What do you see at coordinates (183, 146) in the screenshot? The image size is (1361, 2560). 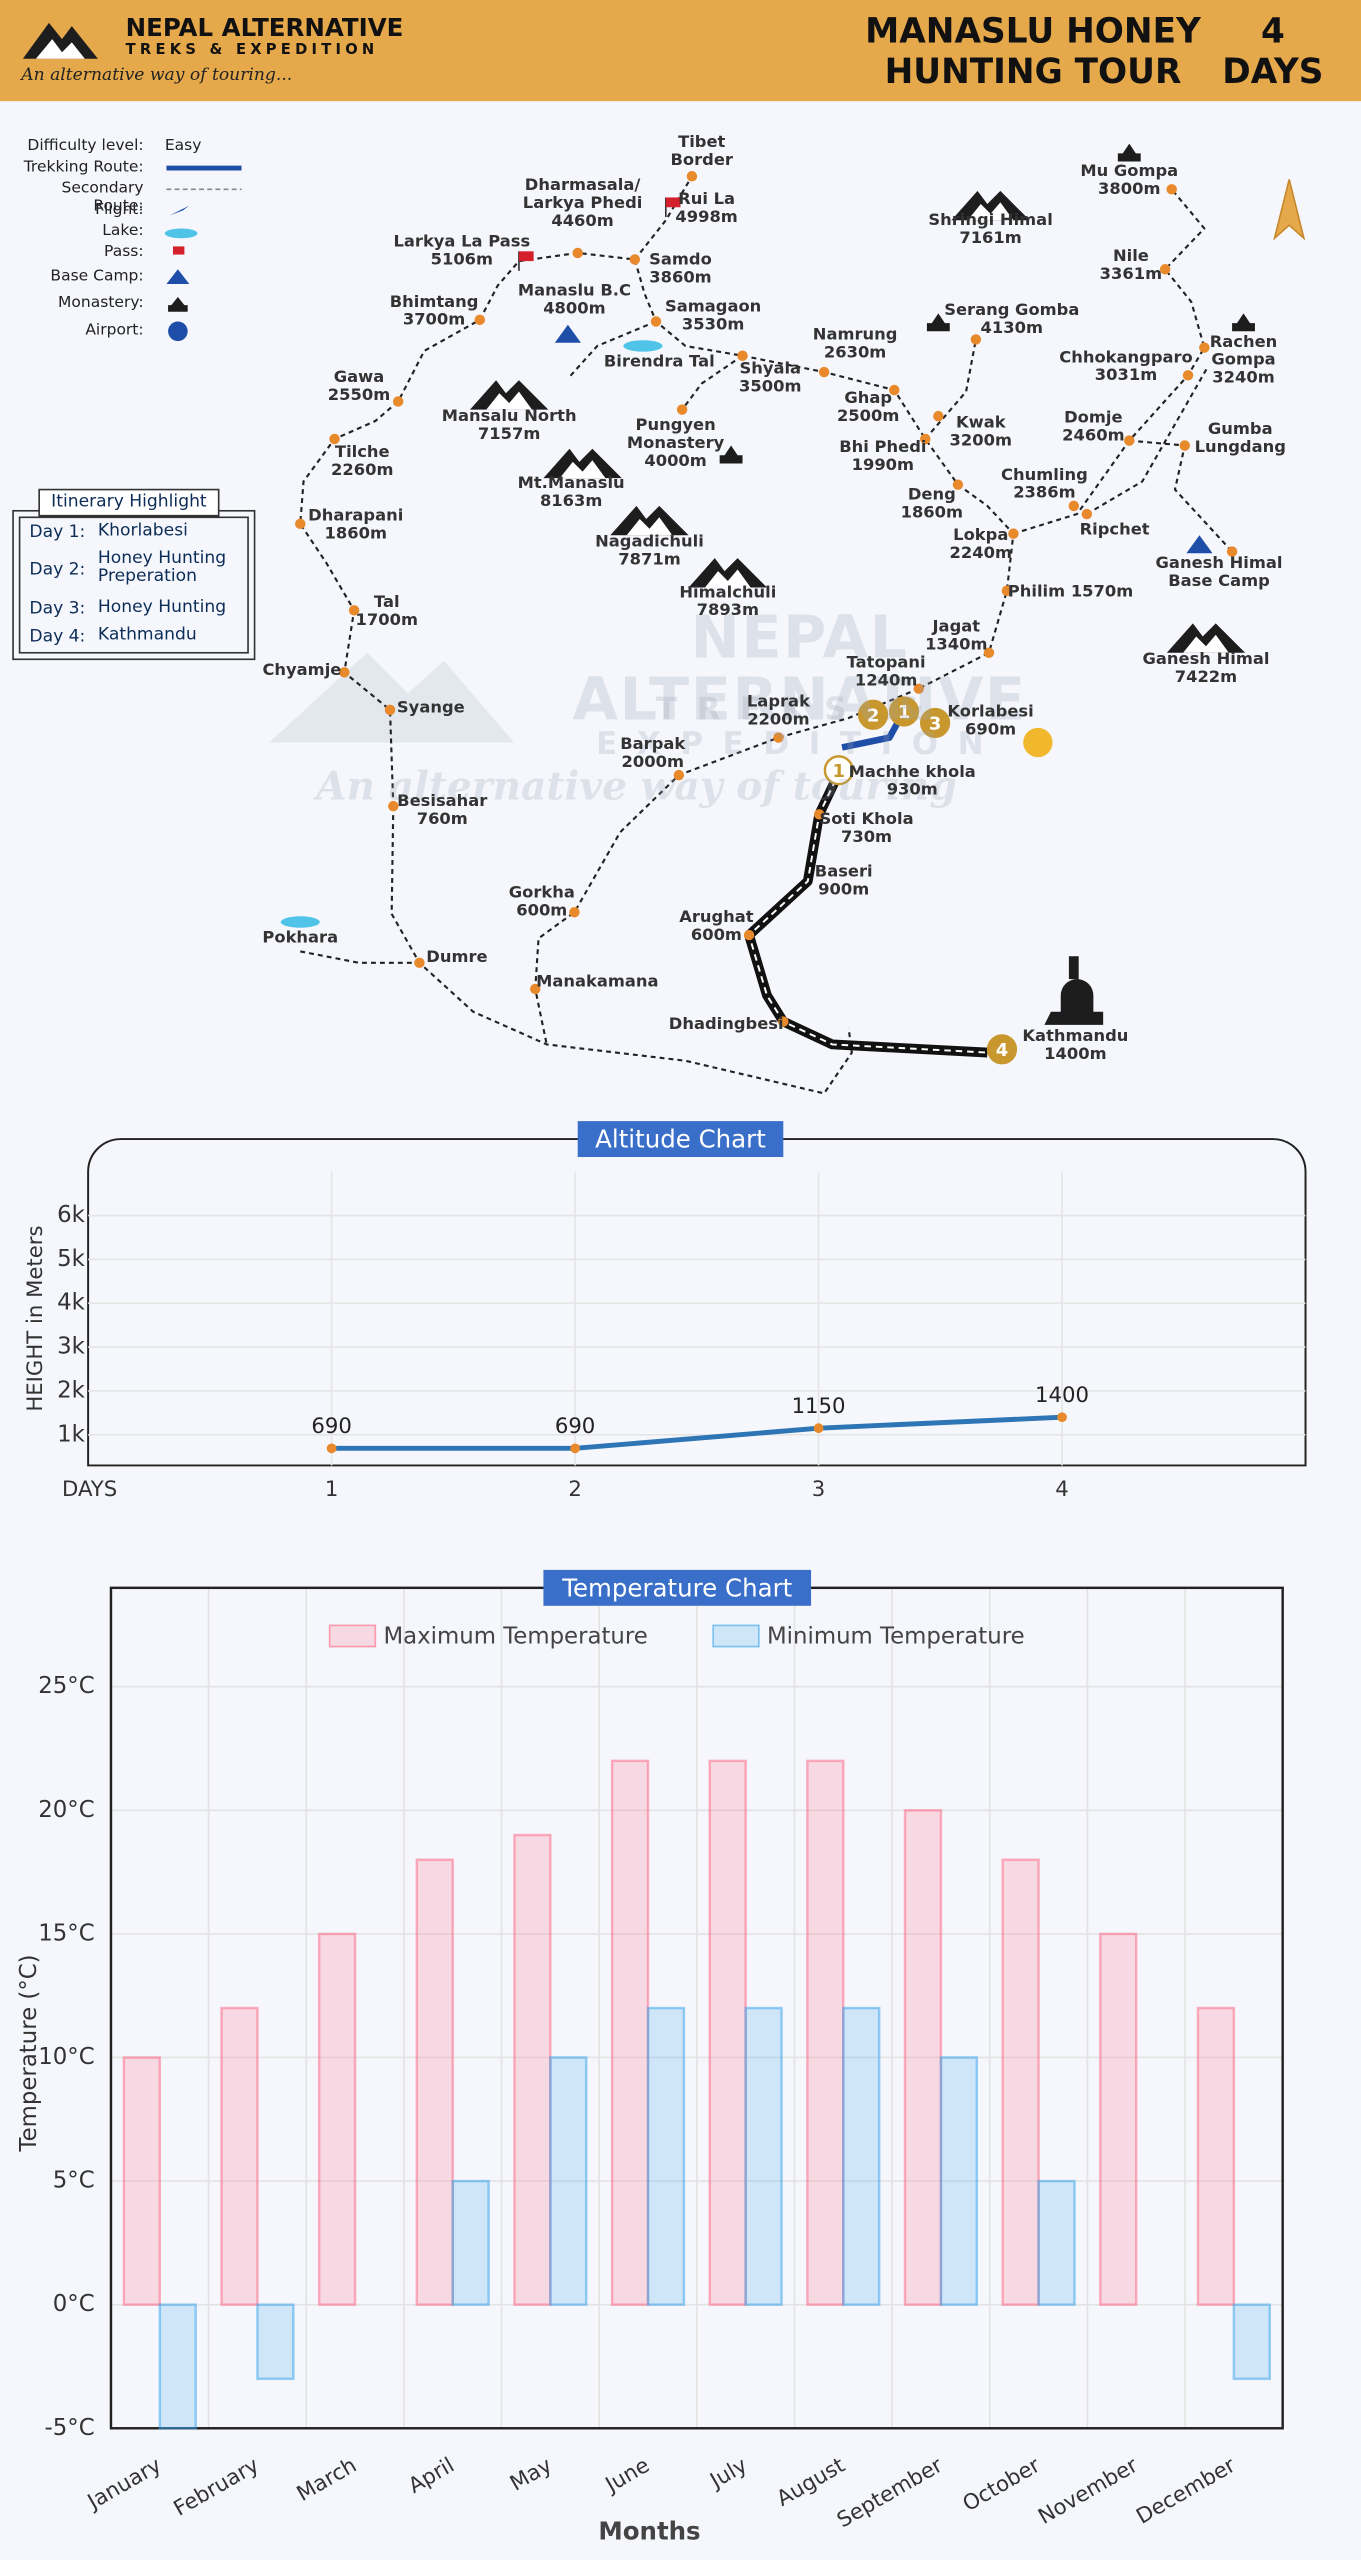 I see `difficulty: Easy` at bounding box center [183, 146].